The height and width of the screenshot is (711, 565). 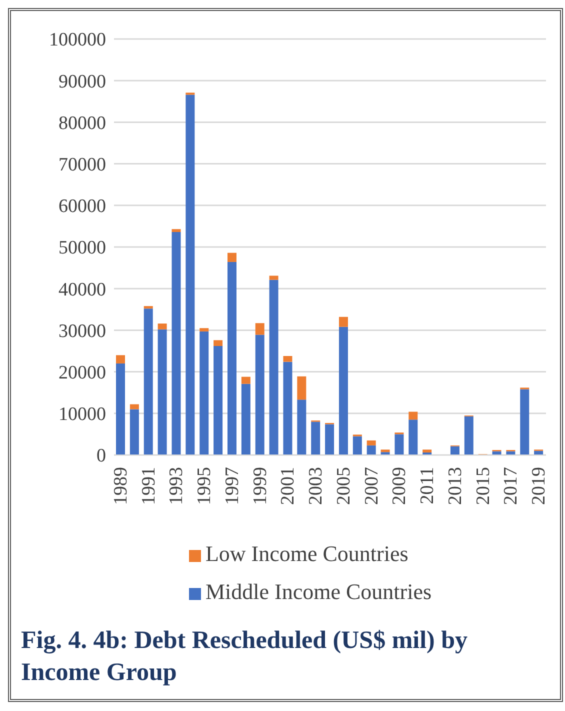 What do you see at coordinates (82, 289) in the screenshot?
I see `y-tick-label: 40000` at bounding box center [82, 289].